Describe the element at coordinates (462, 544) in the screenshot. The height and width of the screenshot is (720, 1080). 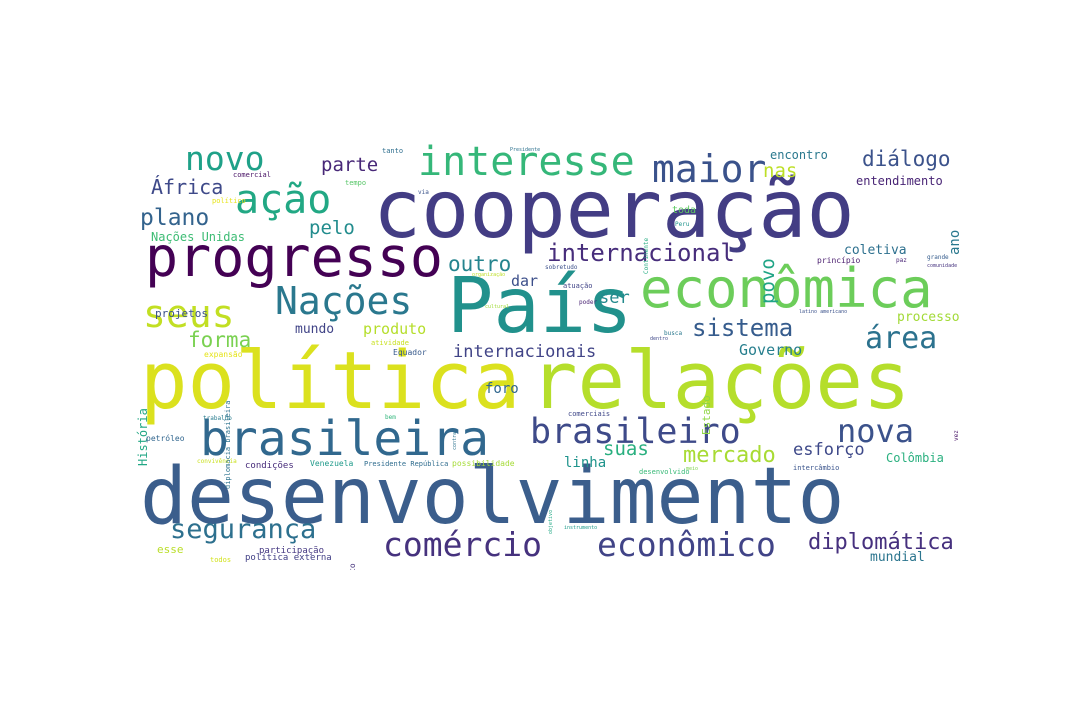
I see `word-comercio: comércio` at that location.